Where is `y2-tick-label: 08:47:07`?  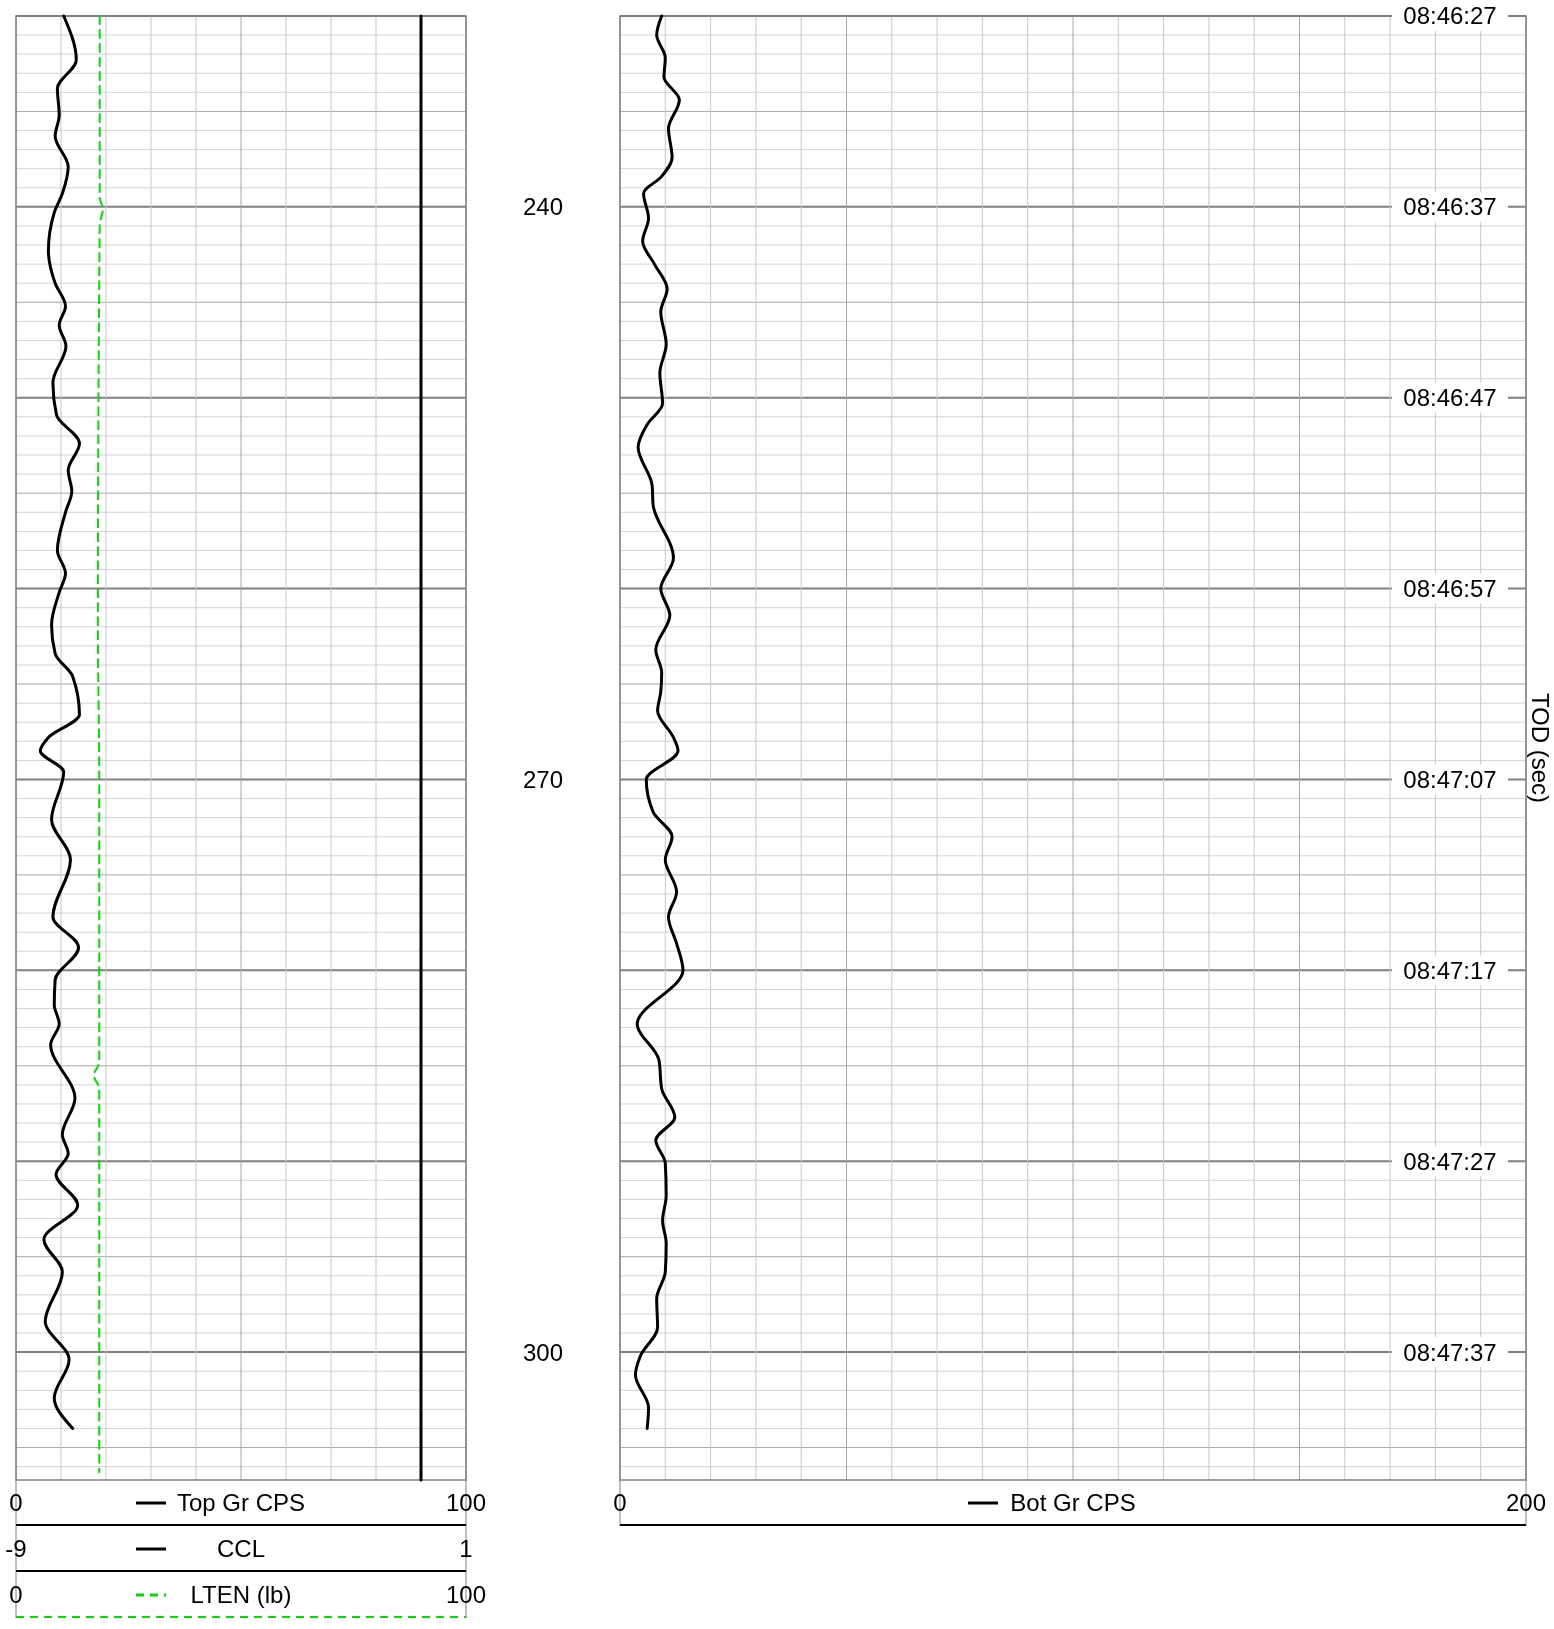
y2-tick-label: 08:47:07 is located at coordinates (1450, 779).